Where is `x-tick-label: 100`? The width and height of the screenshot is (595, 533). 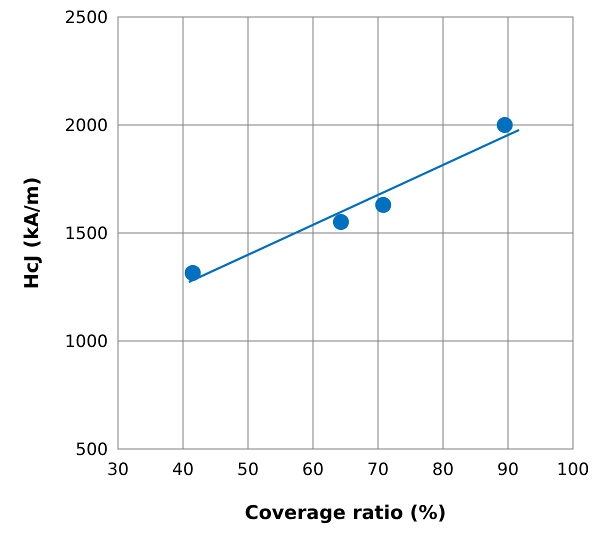 x-tick-label: 100 is located at coordinates (573, 470).